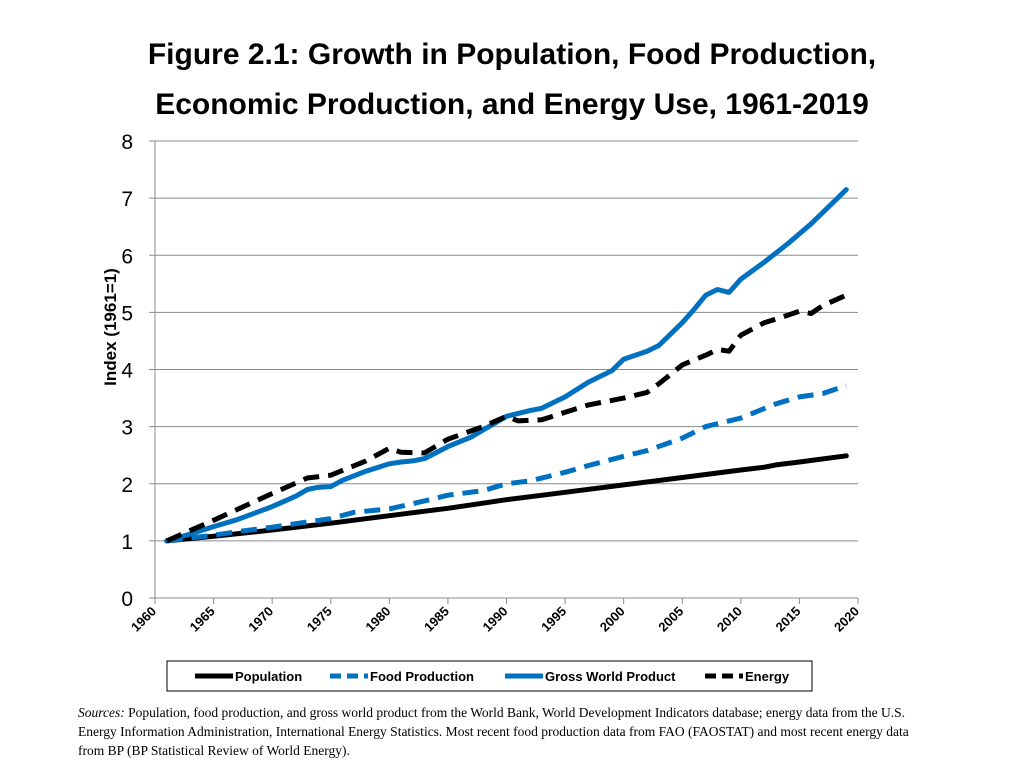  I want to click on legend-label-population: Population, so click(268, 676).